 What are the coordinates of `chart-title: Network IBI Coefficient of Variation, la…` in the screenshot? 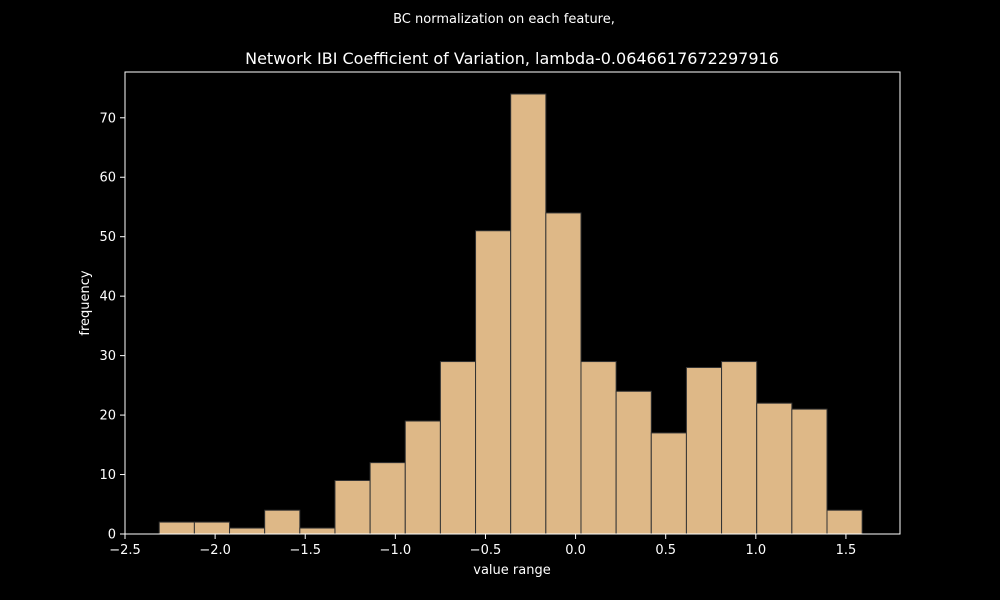 It's located at (512, 58).